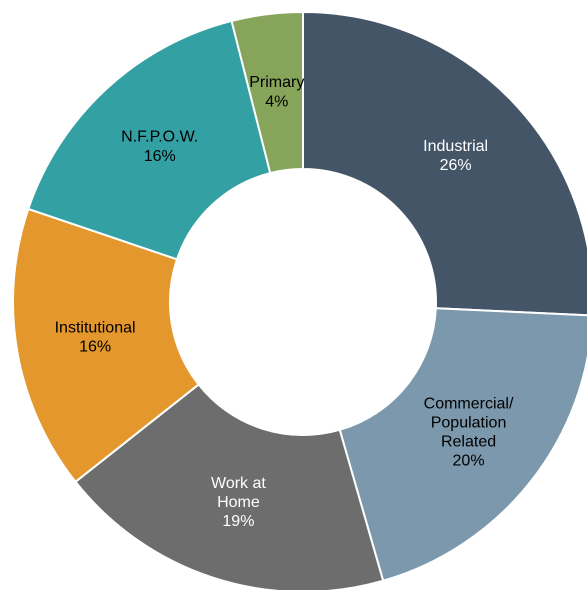  I want to click on label-line: Related, so click(468, 442).